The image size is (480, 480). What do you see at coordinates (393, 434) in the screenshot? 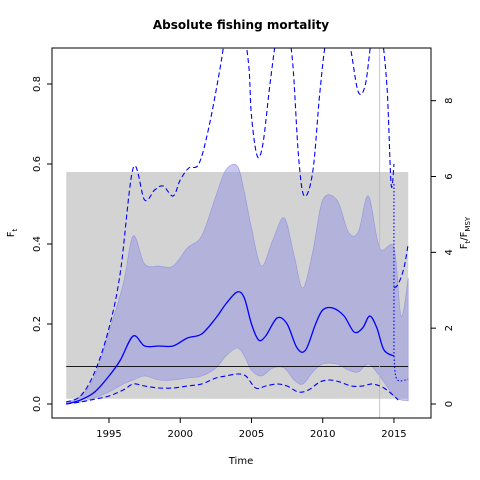
I see `x-tick-label: 2015` at bounding box center [393, 434].